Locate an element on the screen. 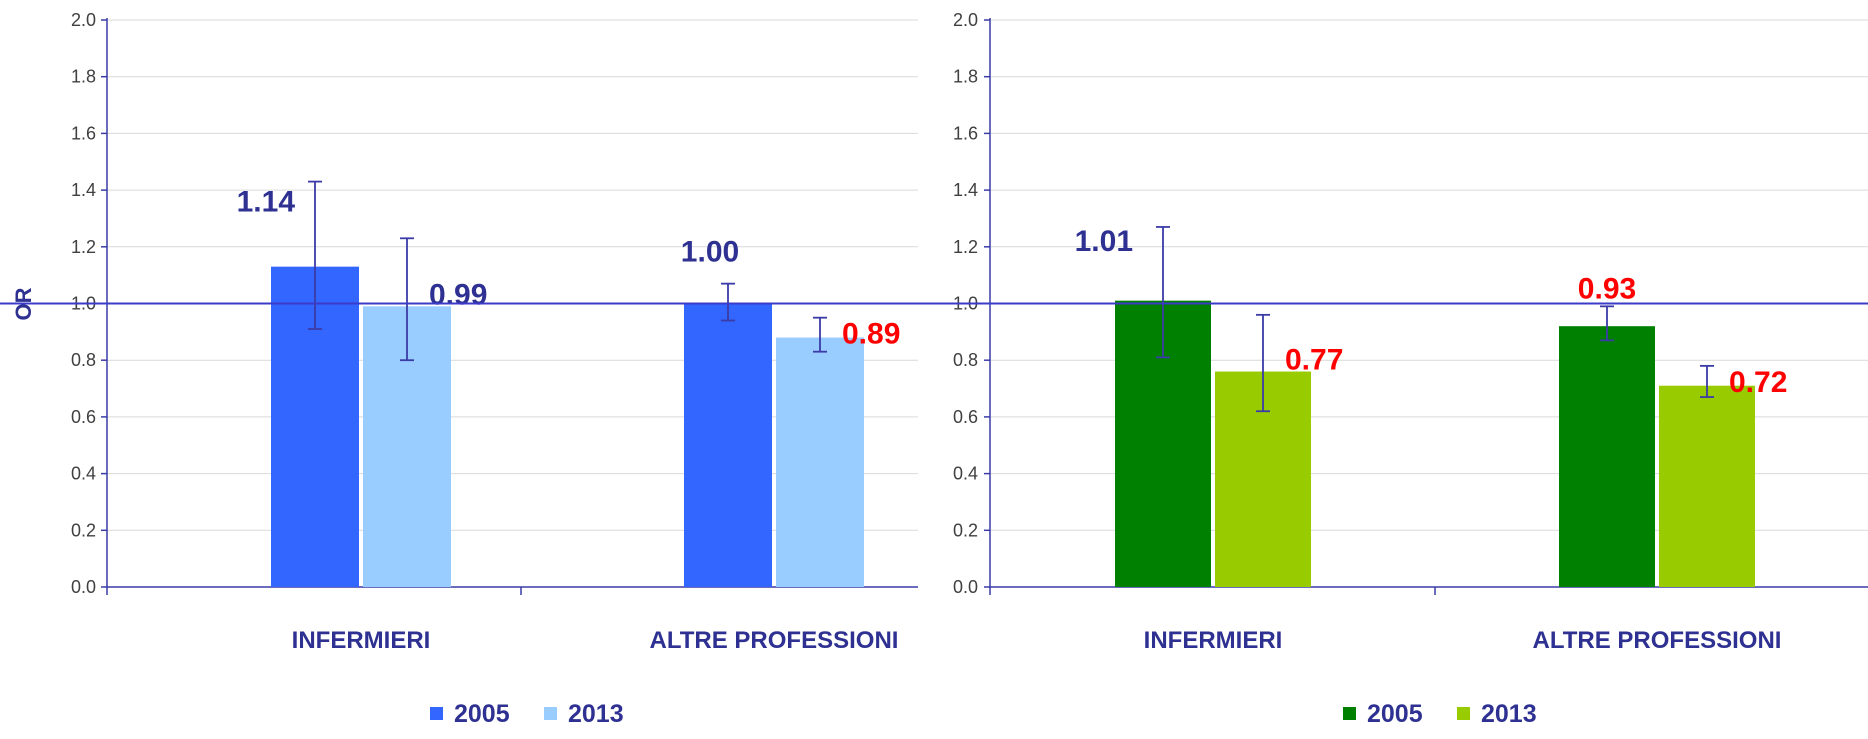 The image size is (1868, 739). data-label: 1.14 is located at coordinates (266, 202).